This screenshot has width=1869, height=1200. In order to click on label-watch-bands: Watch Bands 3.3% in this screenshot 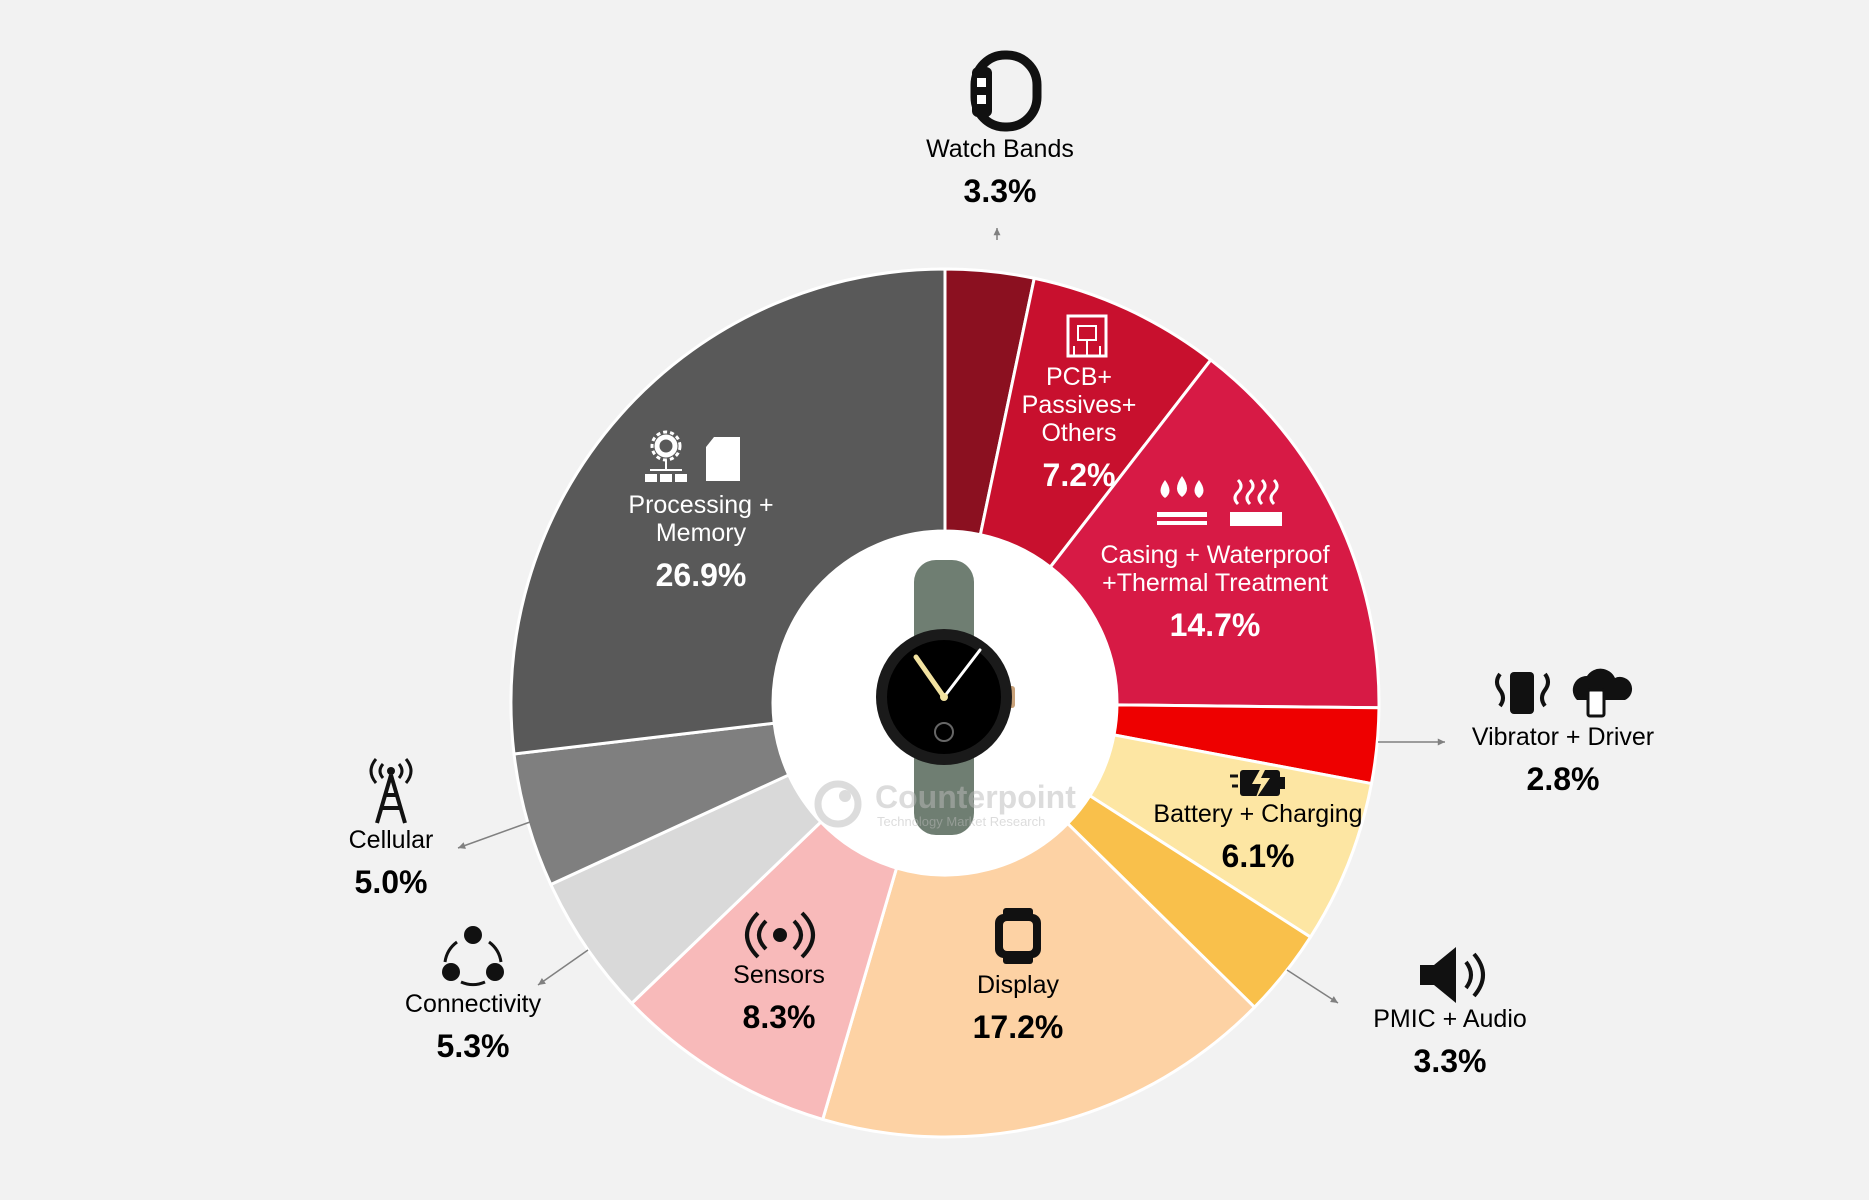, I will do `click(1000, 172)`.